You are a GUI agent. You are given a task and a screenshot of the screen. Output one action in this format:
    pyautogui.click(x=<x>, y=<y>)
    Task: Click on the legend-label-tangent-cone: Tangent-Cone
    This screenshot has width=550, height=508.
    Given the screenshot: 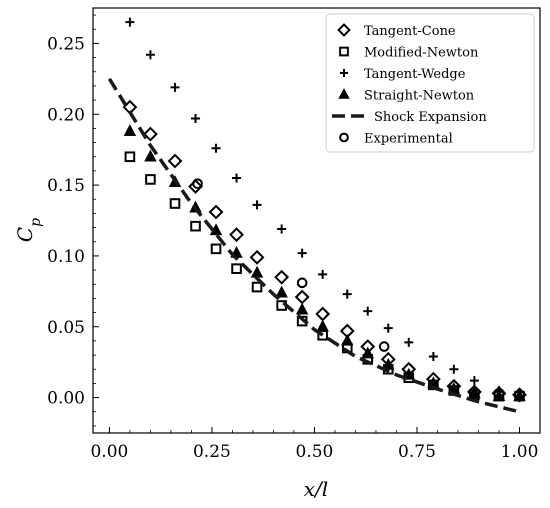 What is the action you would take?
    pyautogui.click(x=410, y=31)
    